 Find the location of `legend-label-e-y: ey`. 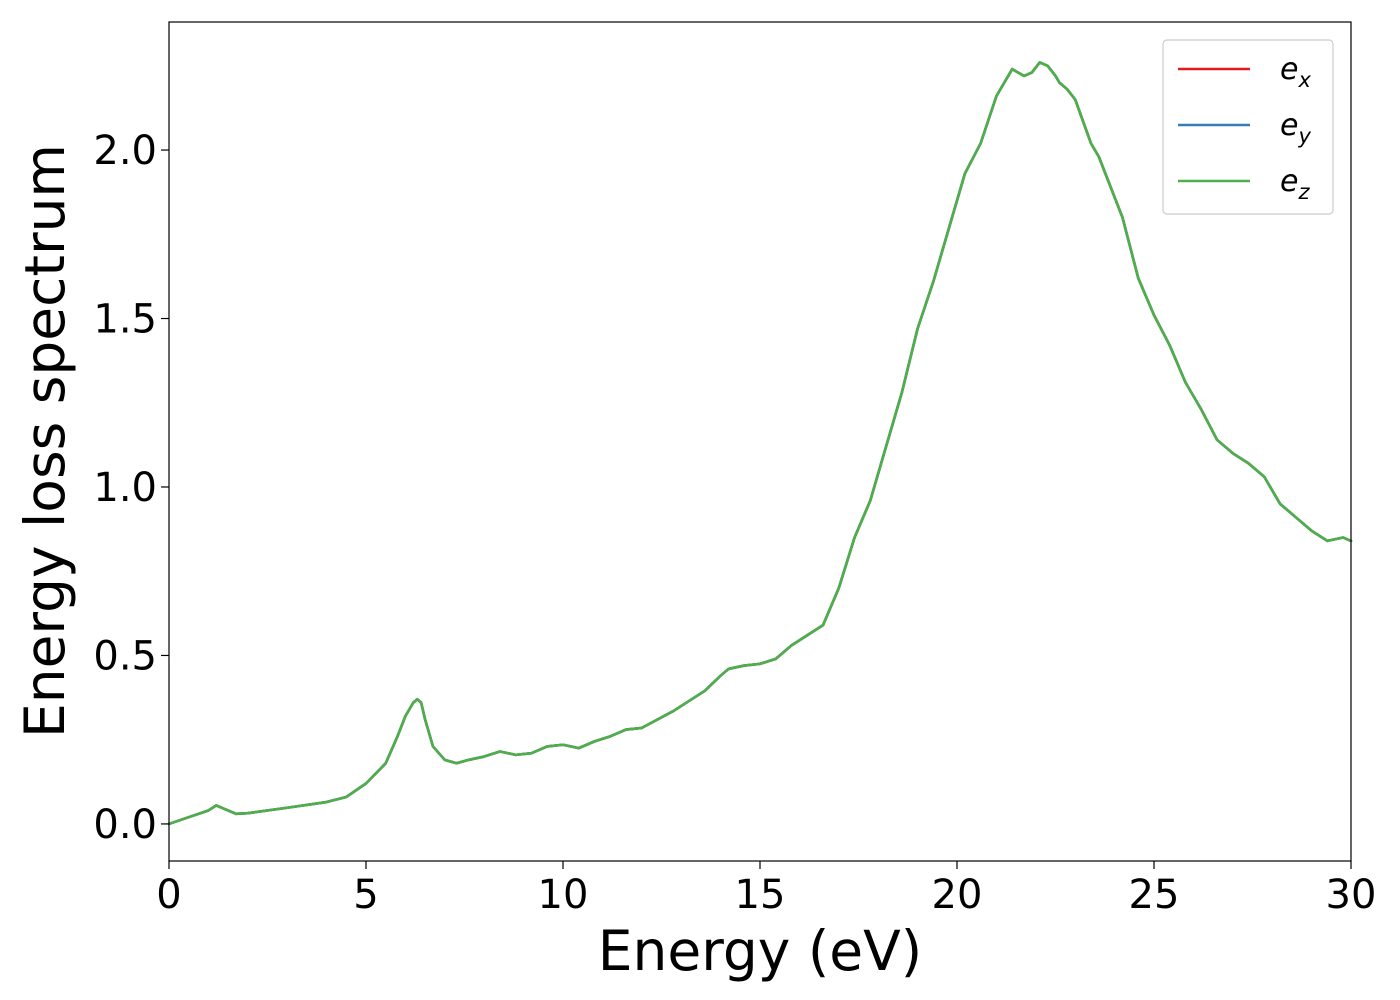

legend-label-e-y: ey is located at coordinates (1295, 128).